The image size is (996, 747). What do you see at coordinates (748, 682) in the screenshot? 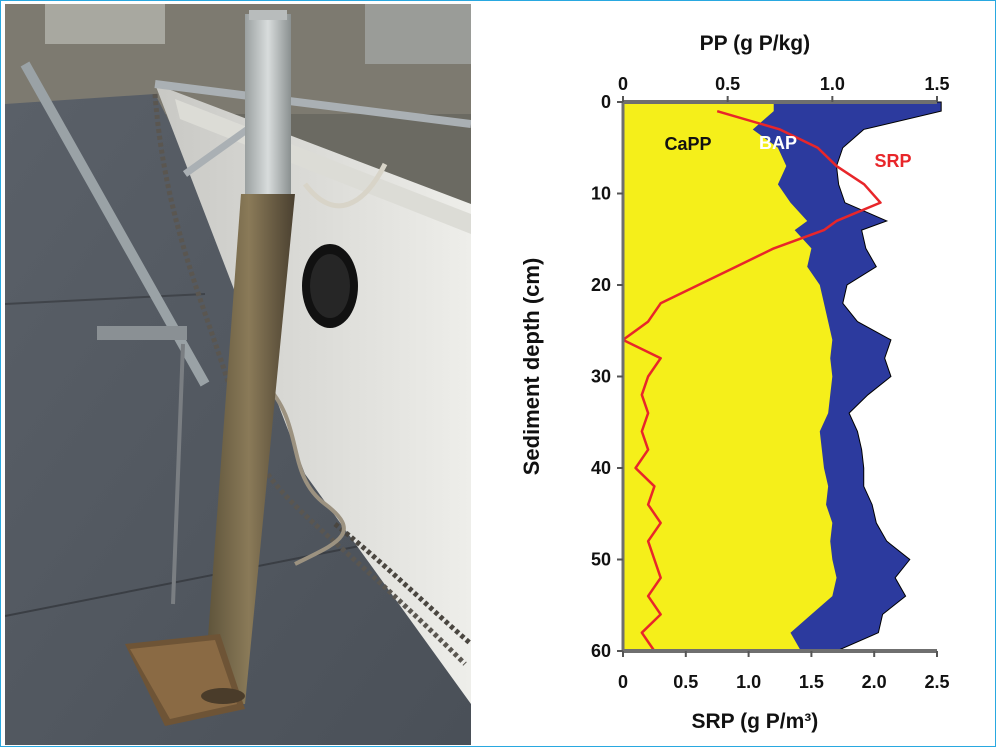
I see `bottom-tick-label: 1.0` at bounding box center [748, 682].